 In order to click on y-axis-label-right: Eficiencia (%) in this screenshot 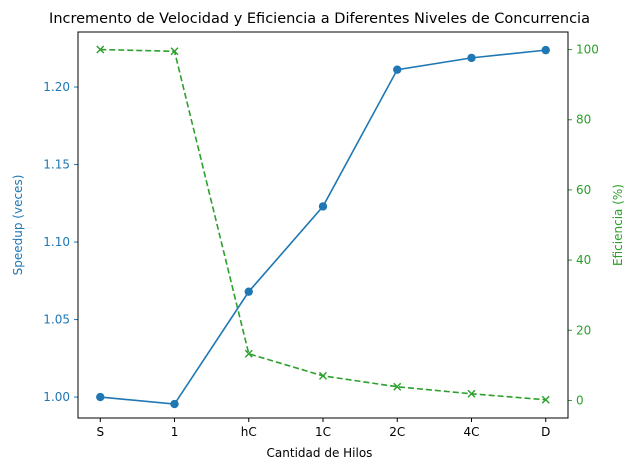, I will do `click(618, 225)`.